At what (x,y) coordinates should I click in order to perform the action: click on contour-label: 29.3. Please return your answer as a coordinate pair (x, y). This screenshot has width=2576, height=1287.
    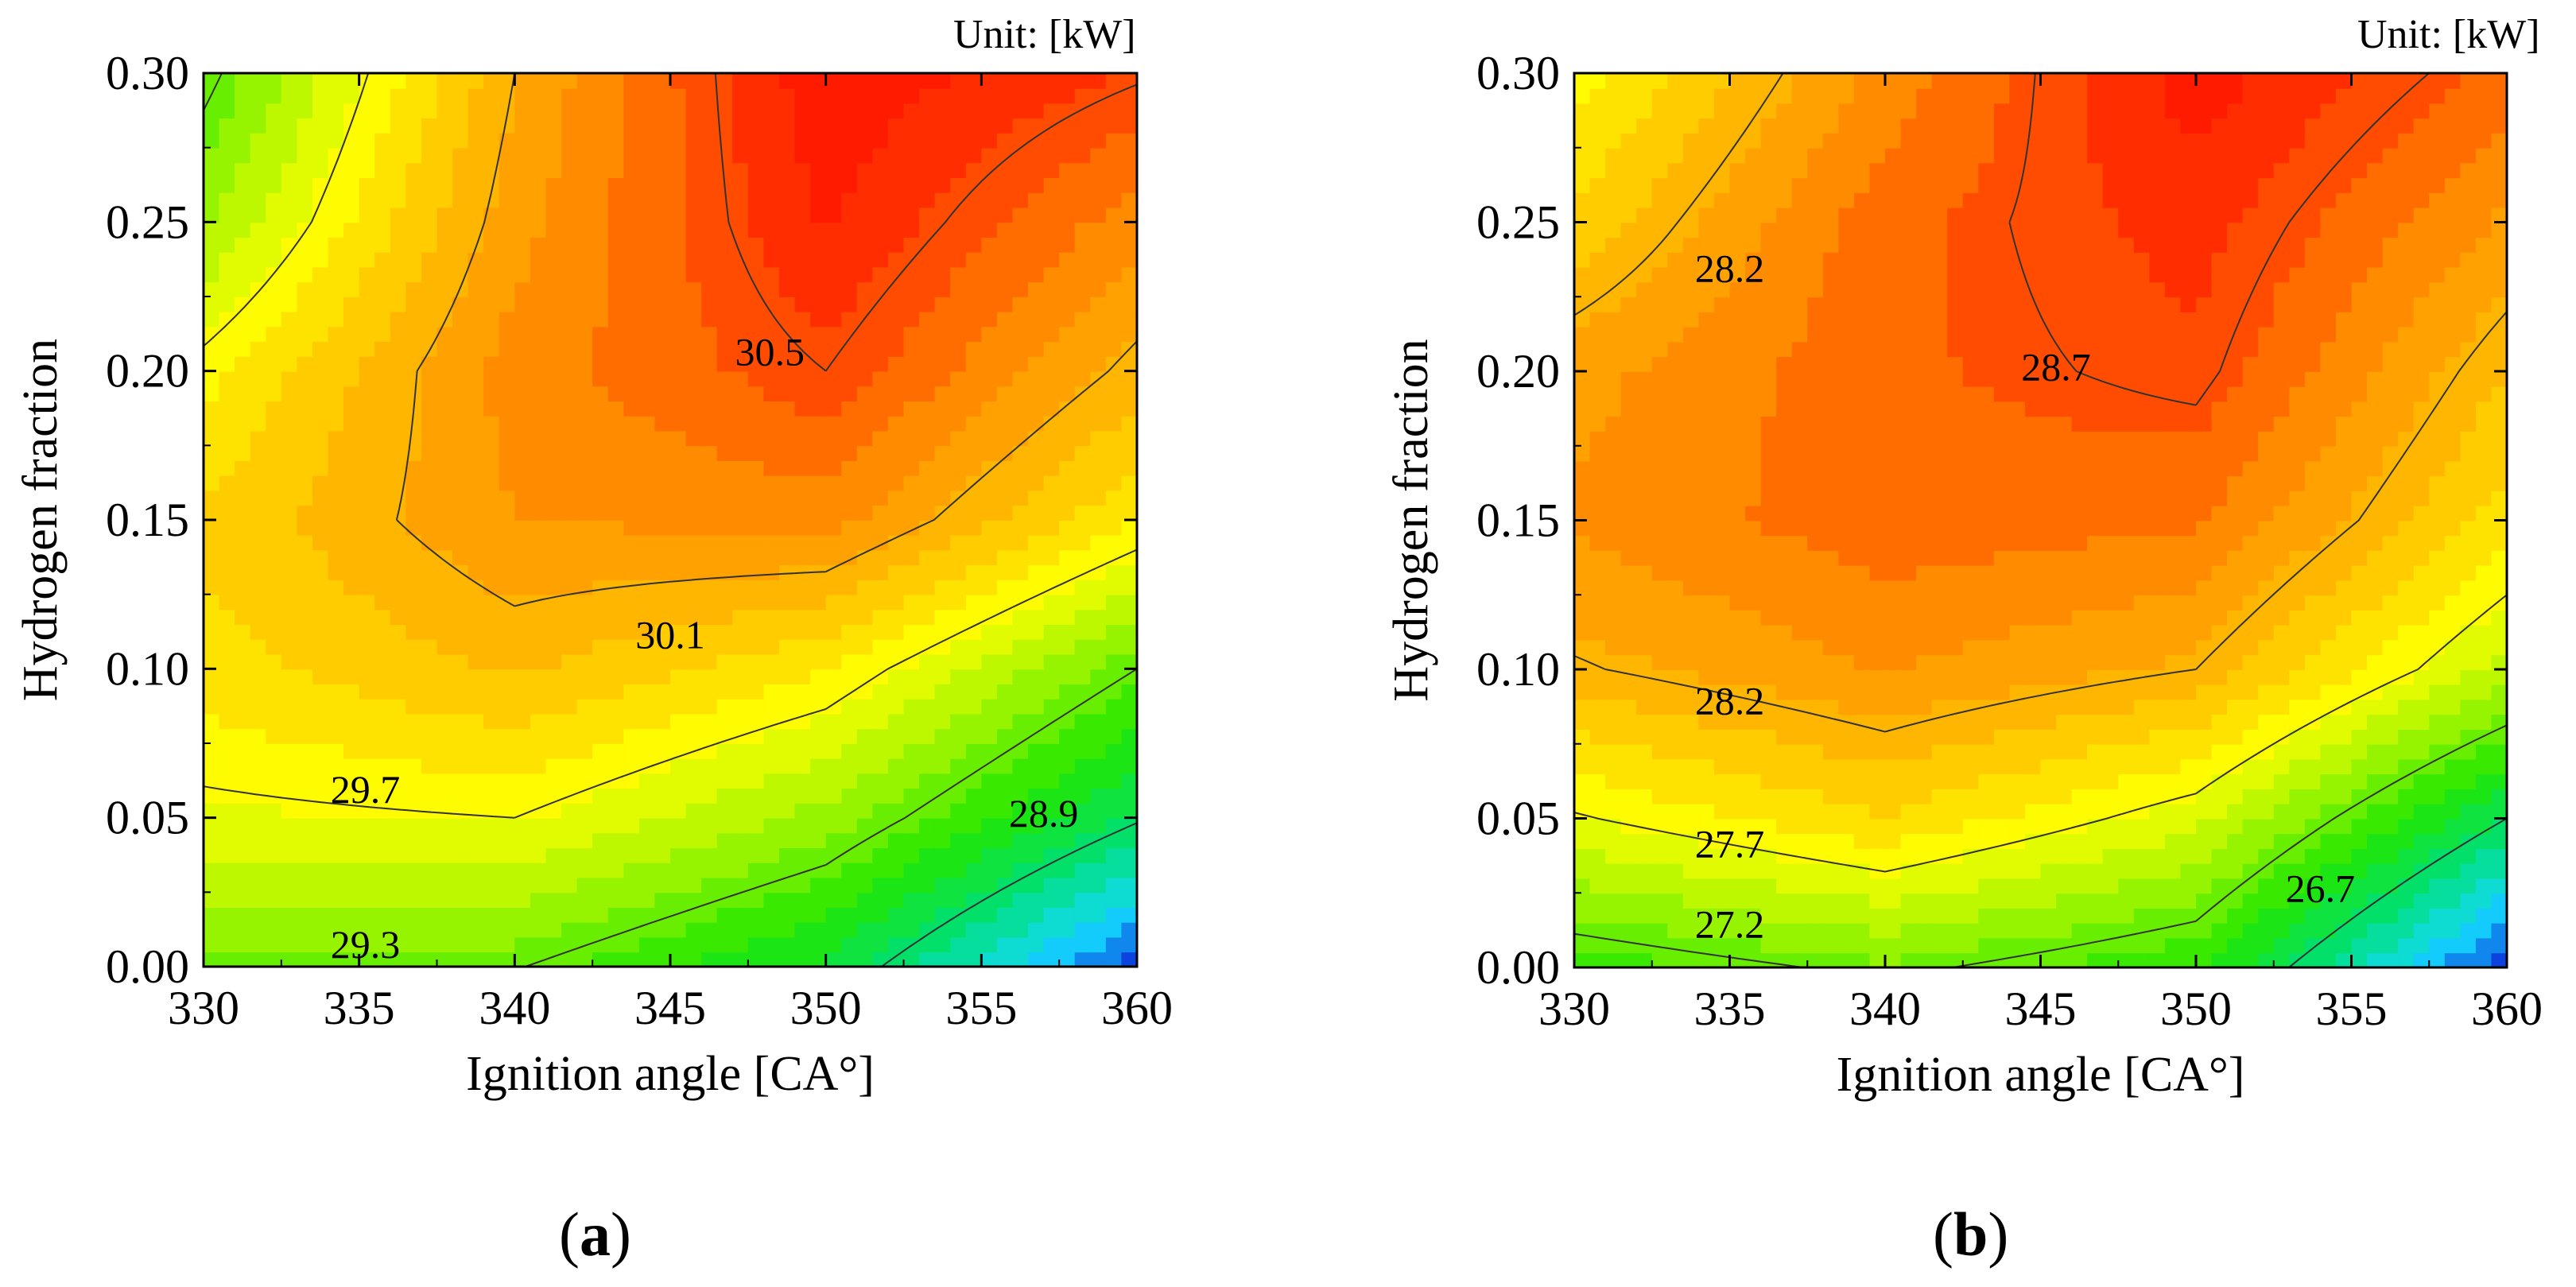
    Looking at the image, I should click on (366, 945).